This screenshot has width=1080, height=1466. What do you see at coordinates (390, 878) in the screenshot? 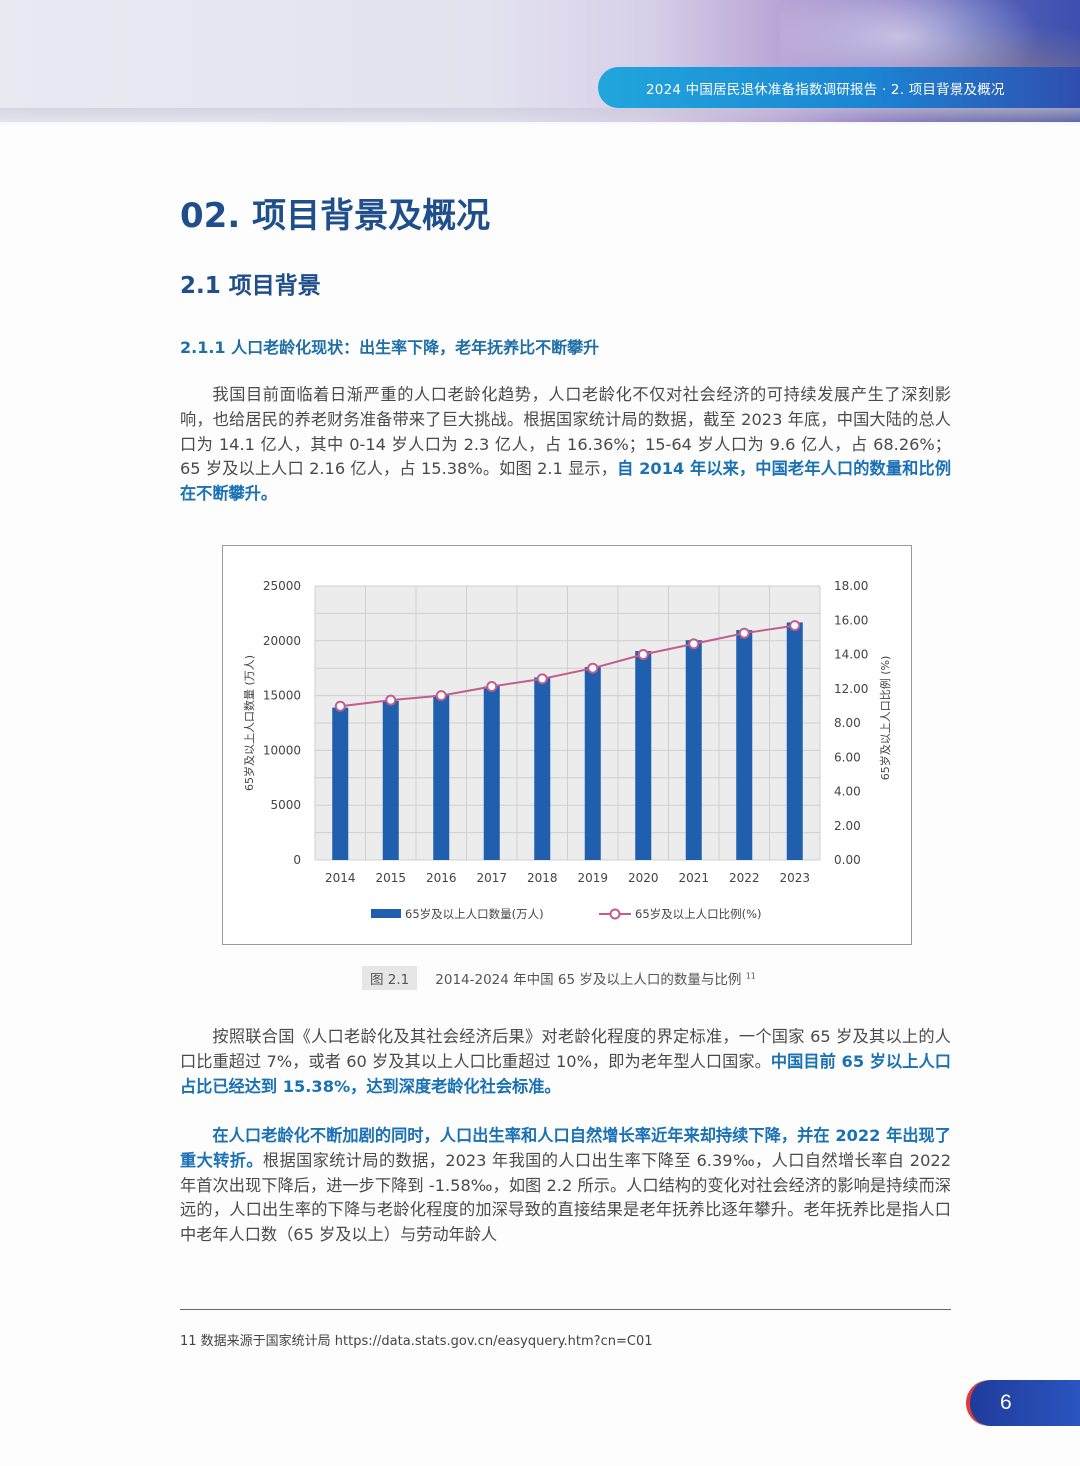
I see `x-tick-label: 2015` at bounding box center [390, 878].